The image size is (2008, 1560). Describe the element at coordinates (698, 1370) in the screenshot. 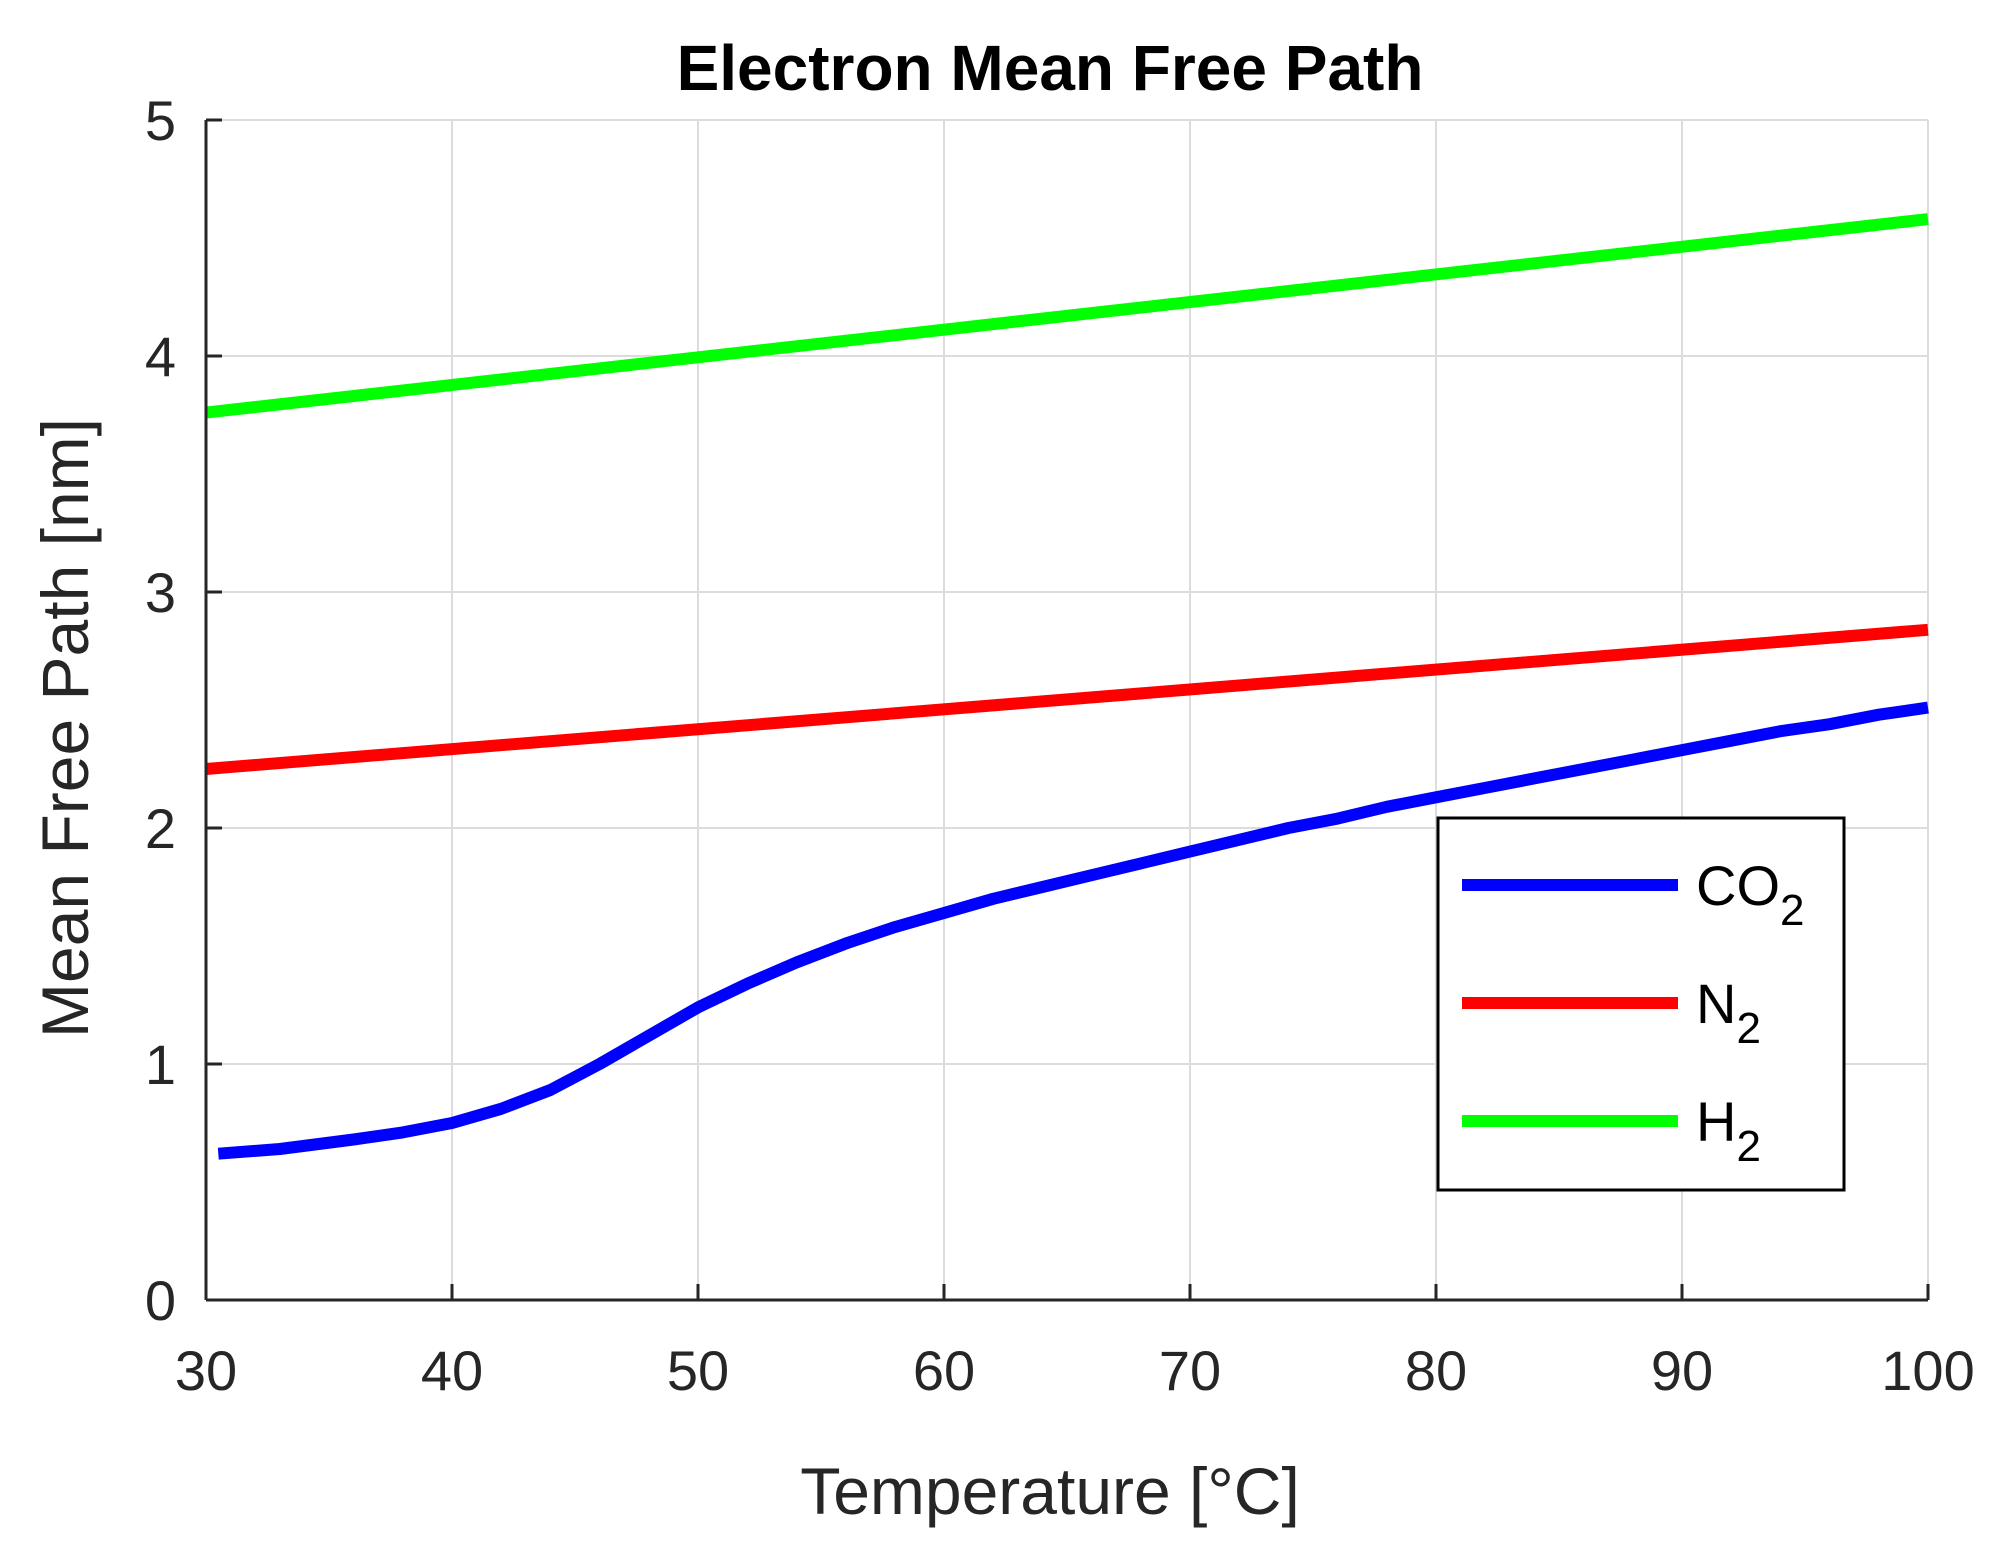

I see `x-tick-label: 50` at that location.